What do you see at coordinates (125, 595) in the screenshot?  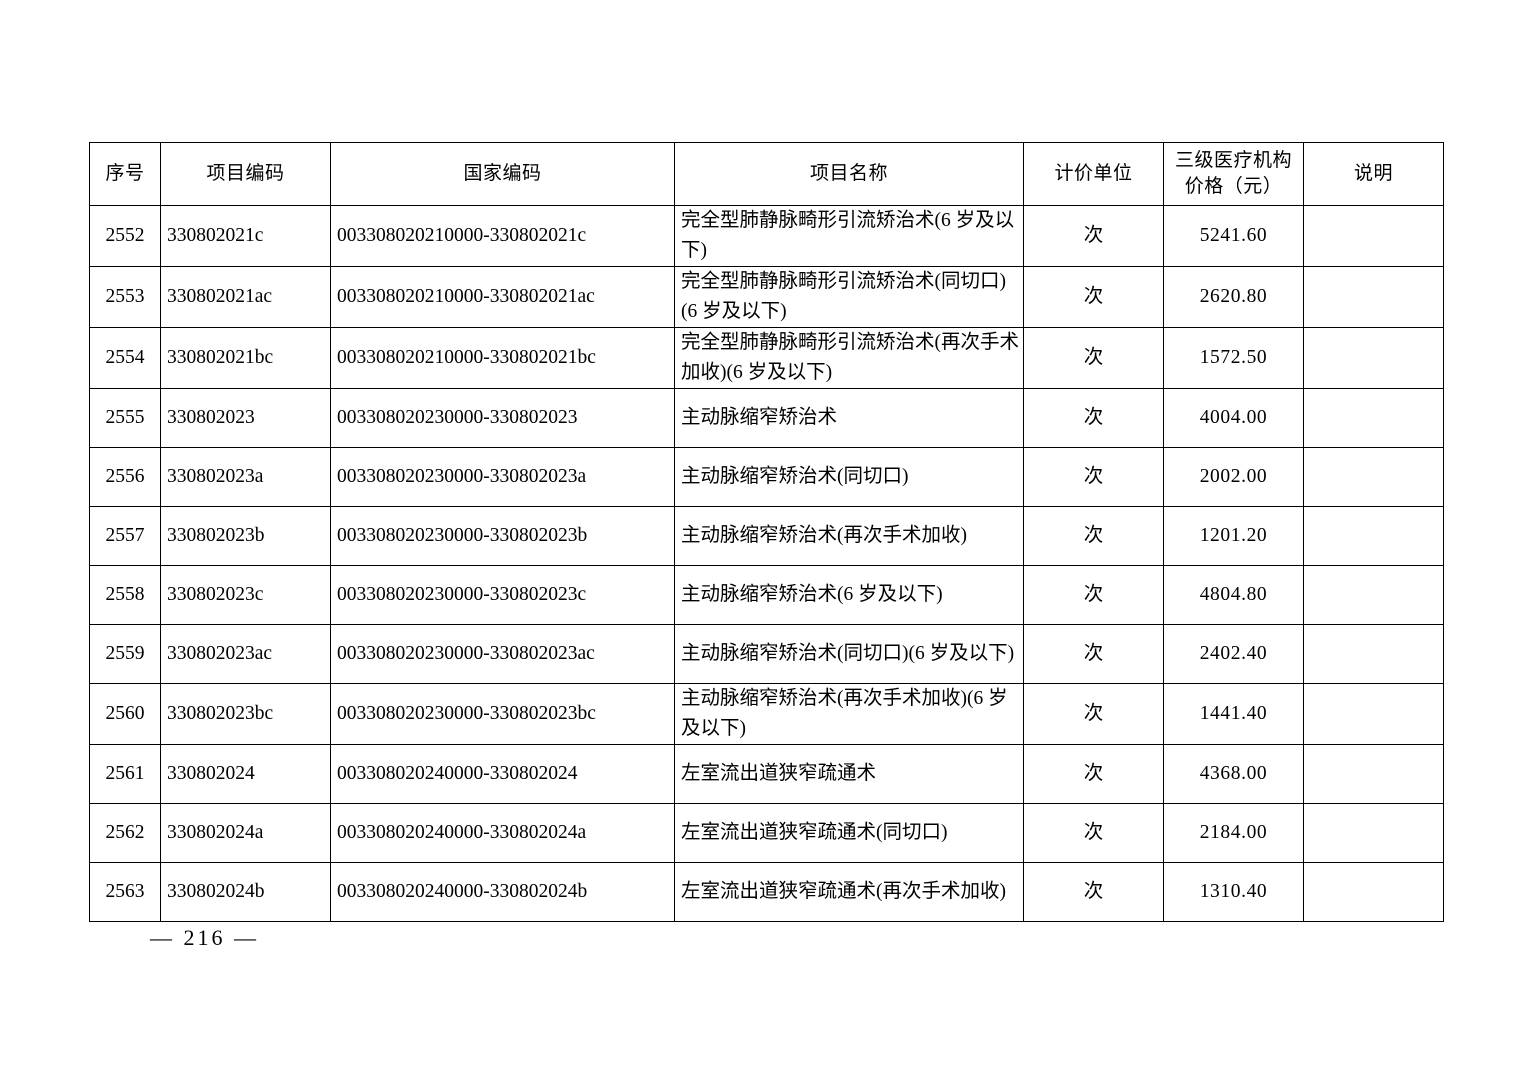 I see `cell-seq: 2558` at bounding box center [125, 595].